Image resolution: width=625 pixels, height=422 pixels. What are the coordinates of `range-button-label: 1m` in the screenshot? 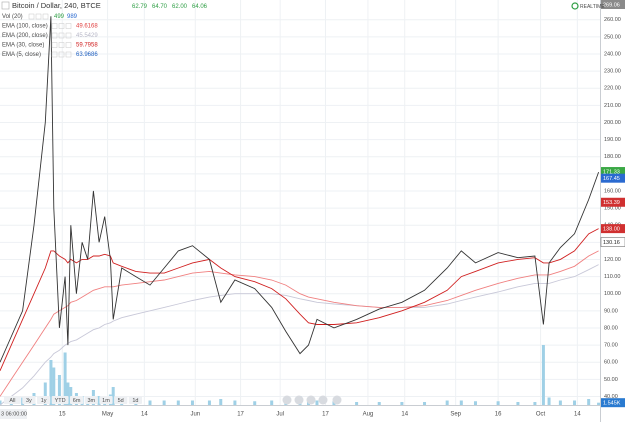 It's located at (106, 401).